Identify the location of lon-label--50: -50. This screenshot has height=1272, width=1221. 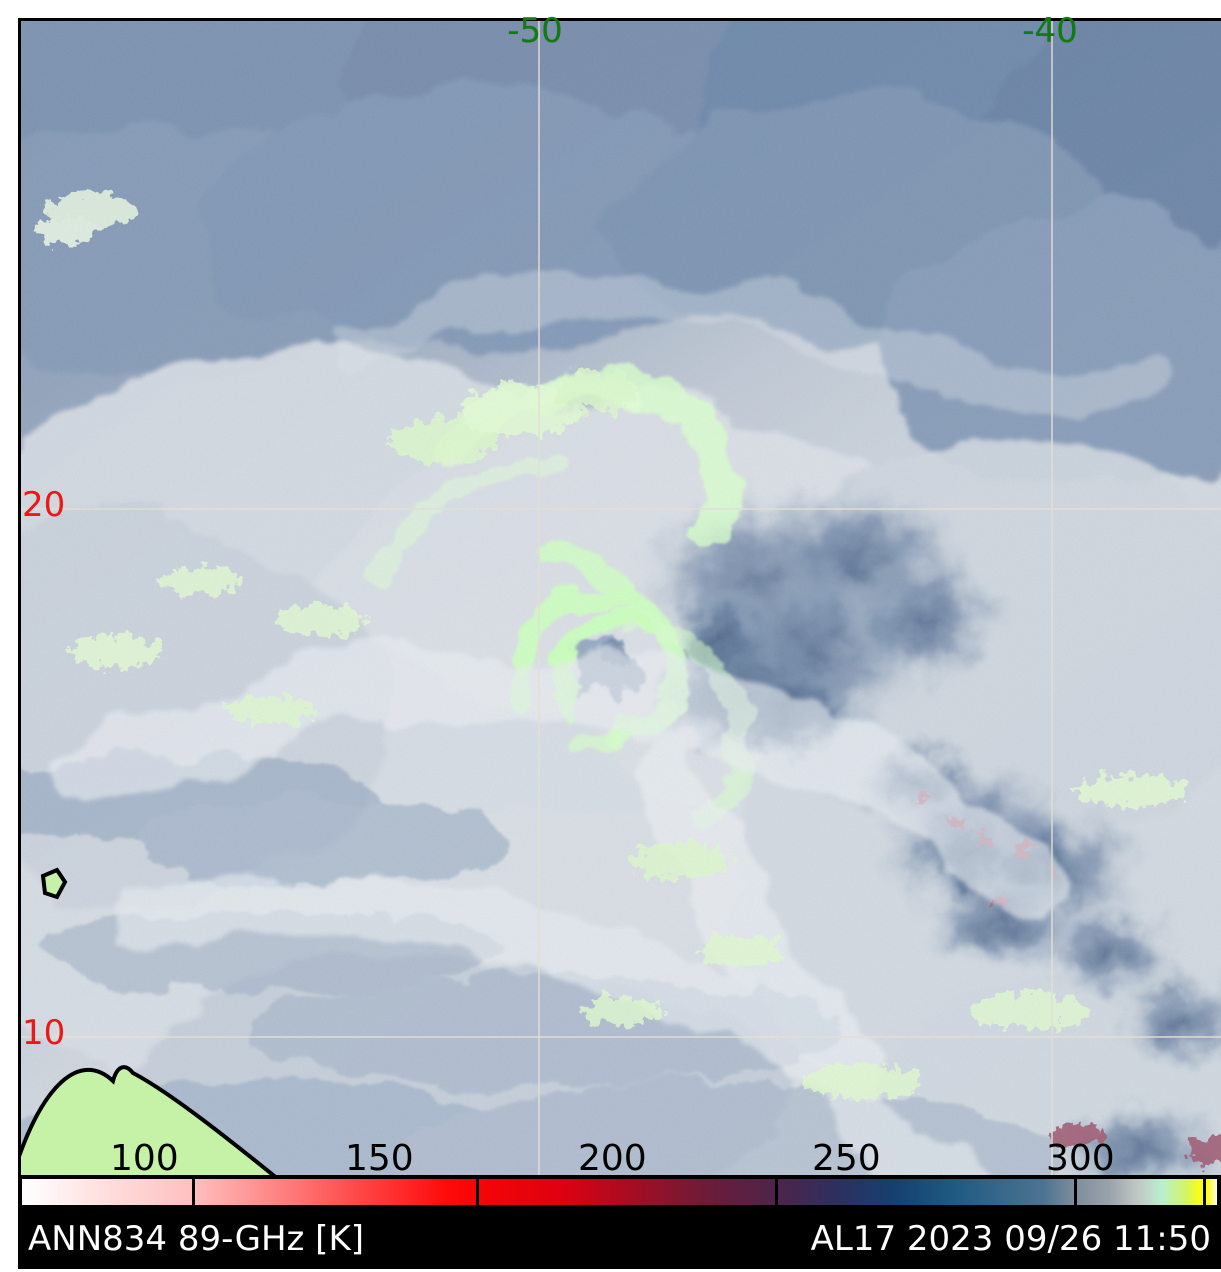
(535, 31).